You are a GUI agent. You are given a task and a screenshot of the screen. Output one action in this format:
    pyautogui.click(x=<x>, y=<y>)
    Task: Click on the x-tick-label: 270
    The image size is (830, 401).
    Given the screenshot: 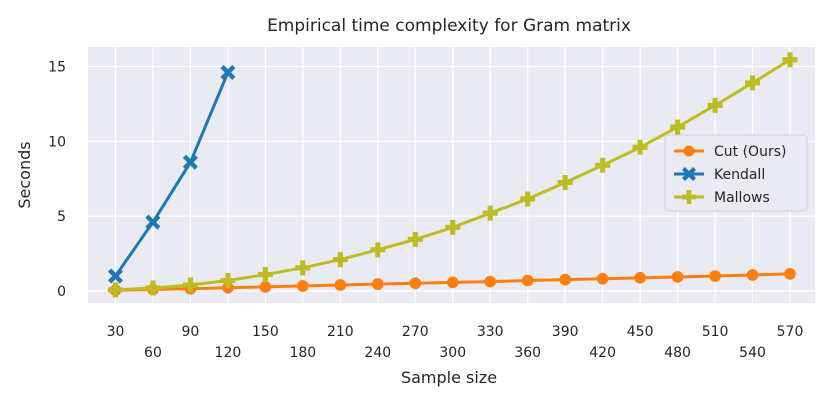 What is the action you would take?
    pyautogui.click(x=415, y=332)
    